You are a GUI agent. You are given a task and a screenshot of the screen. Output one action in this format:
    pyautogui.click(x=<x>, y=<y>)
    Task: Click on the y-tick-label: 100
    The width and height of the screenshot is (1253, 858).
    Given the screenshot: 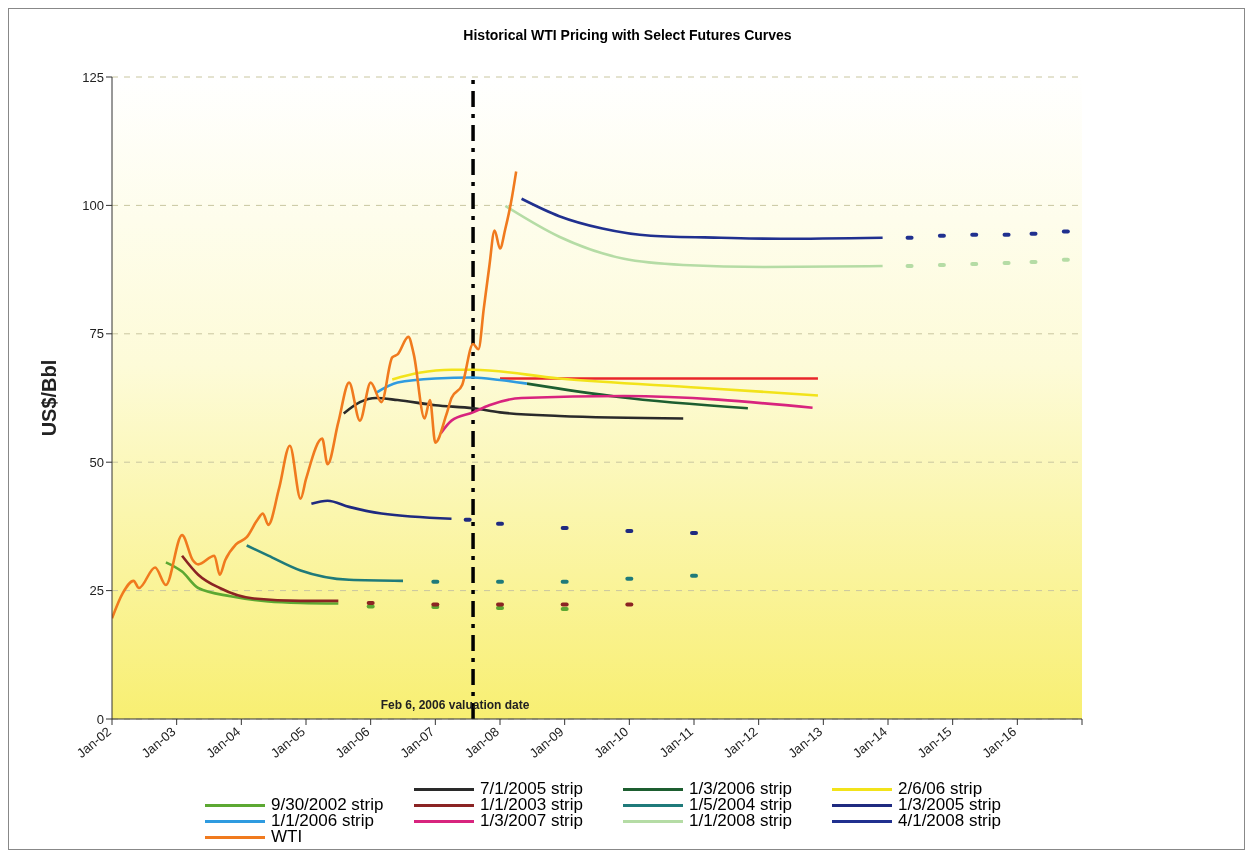 What is the action you would take?
    pyautogui.click(x=93, y=206)
    